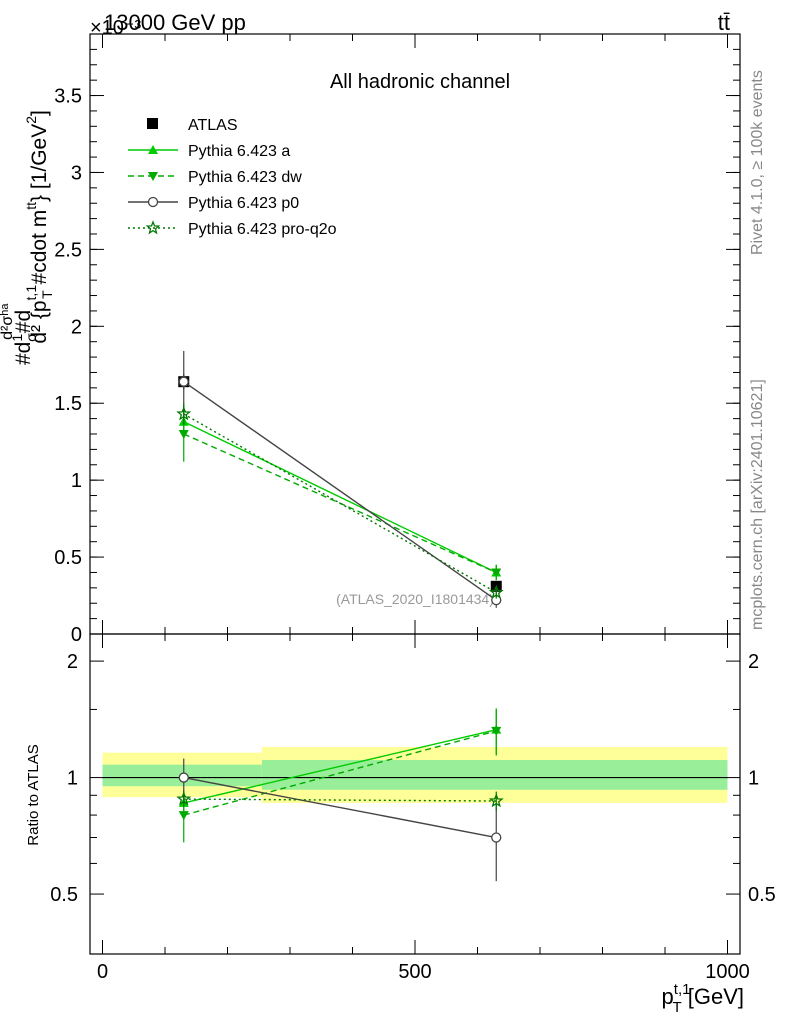  What do you see at coordinates (703, 998) in the screenshot?
I see `x-axis-label: pt,1 T [GeV]` at bounding box center [703, 998].